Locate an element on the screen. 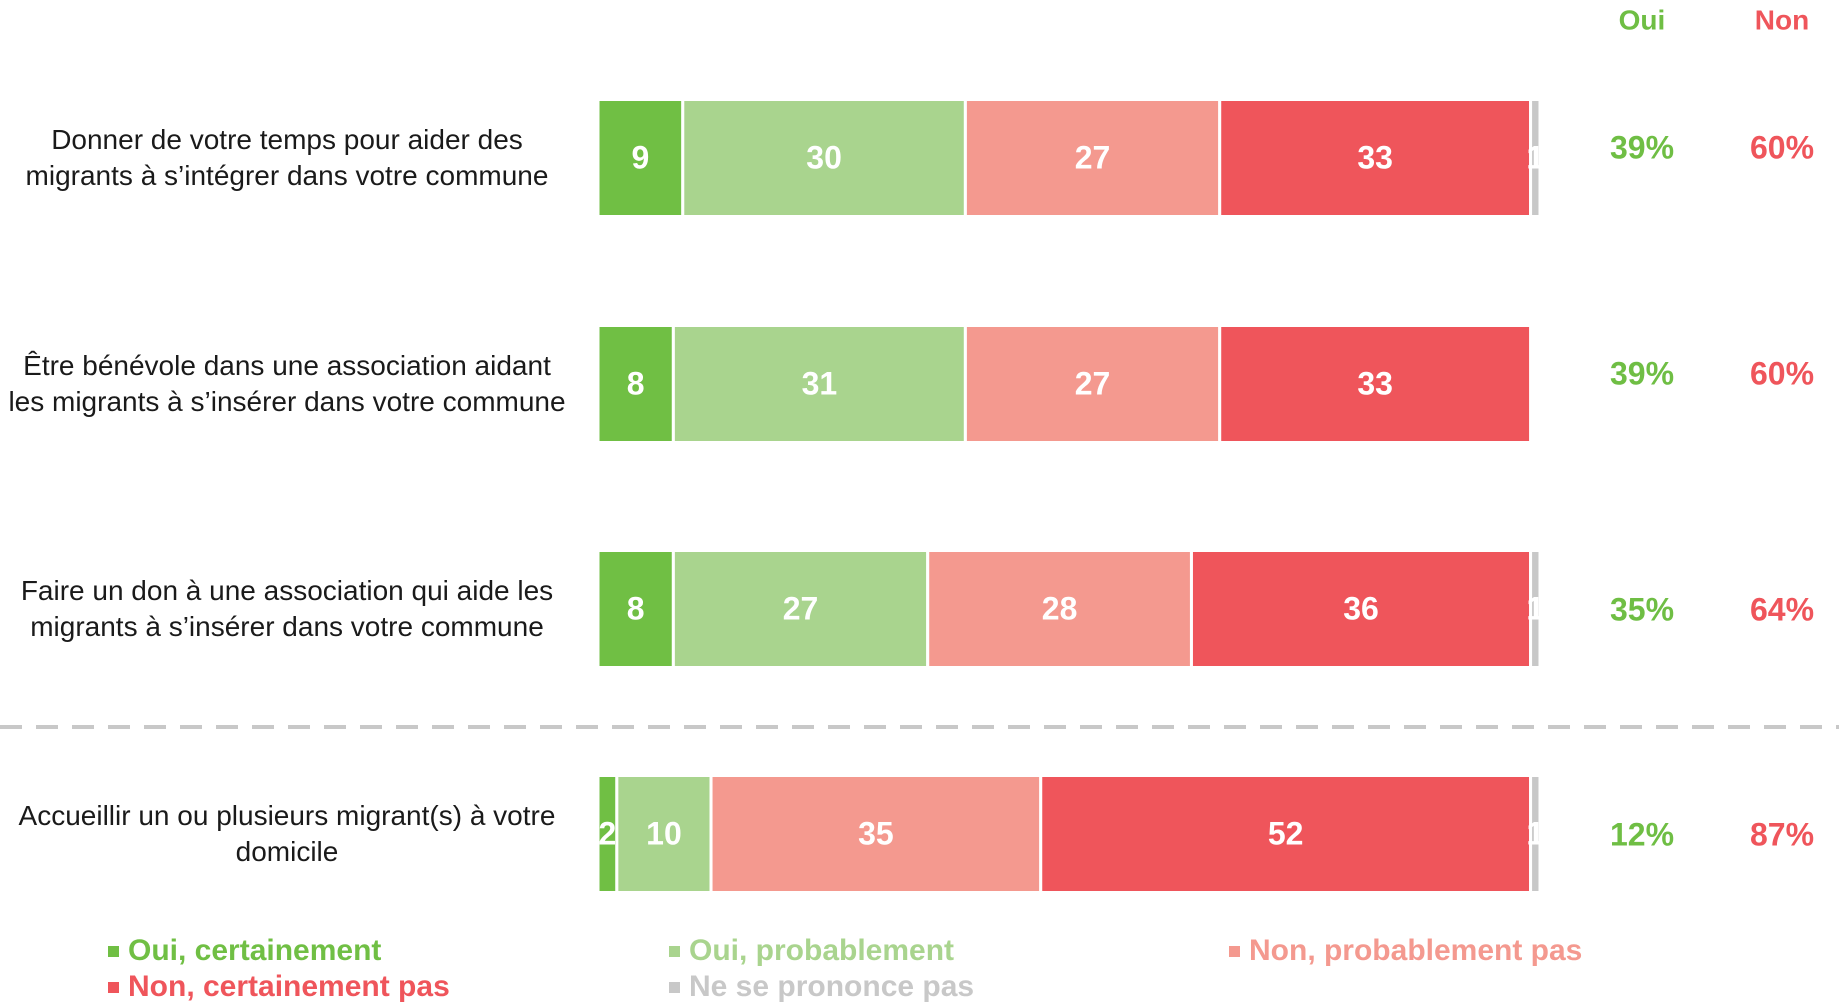 The image size is (1839, 1003). summary-value: 87% is located at coordinates (1782, 834).